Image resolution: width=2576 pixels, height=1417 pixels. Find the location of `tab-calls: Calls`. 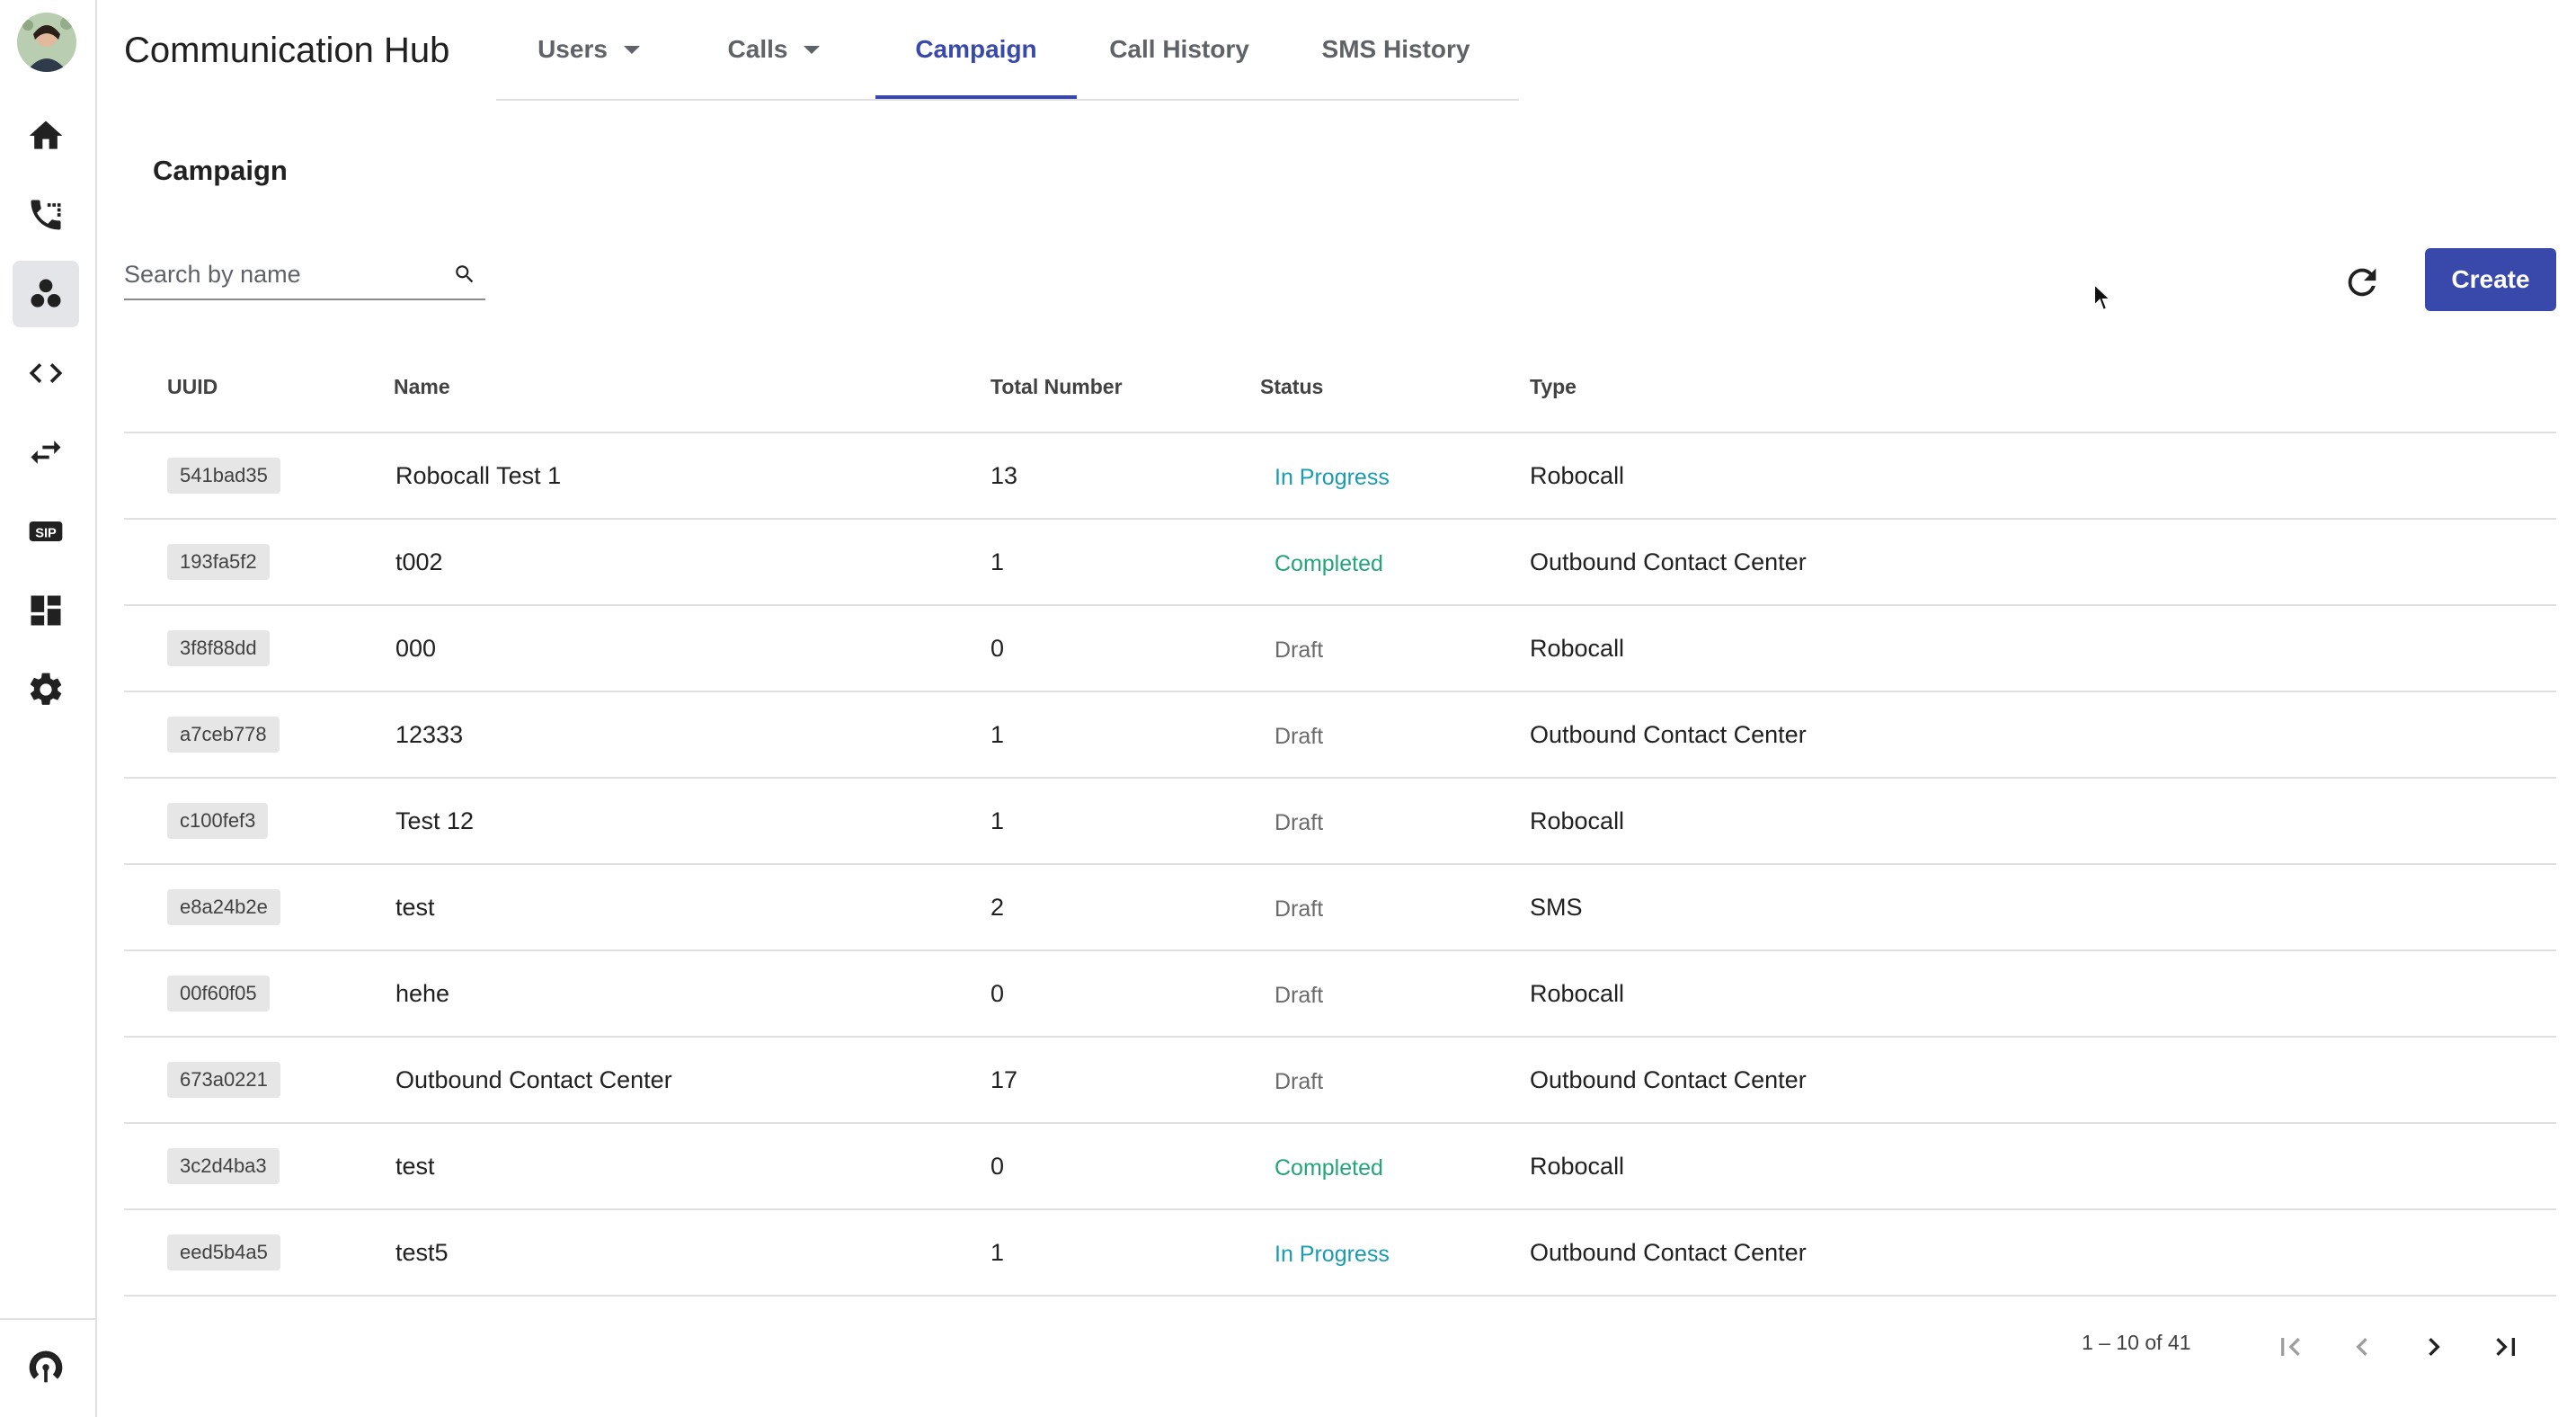

tab-calls: Calls is located at coordinates (773, 50).